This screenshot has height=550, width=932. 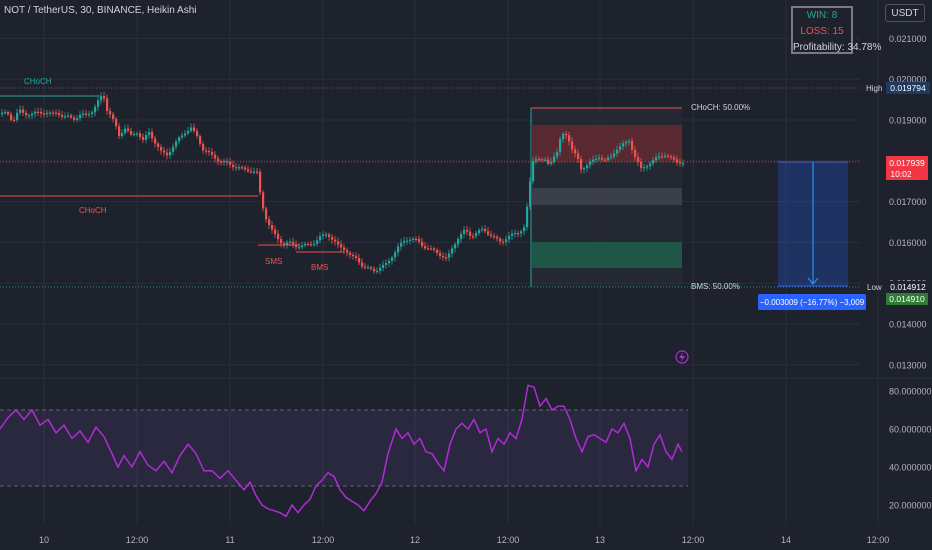 What do you see at coordinates (910, 468) in the screenshot?
I see `rsi-tick-label: 40.000000` at bounding box center [910, 468].